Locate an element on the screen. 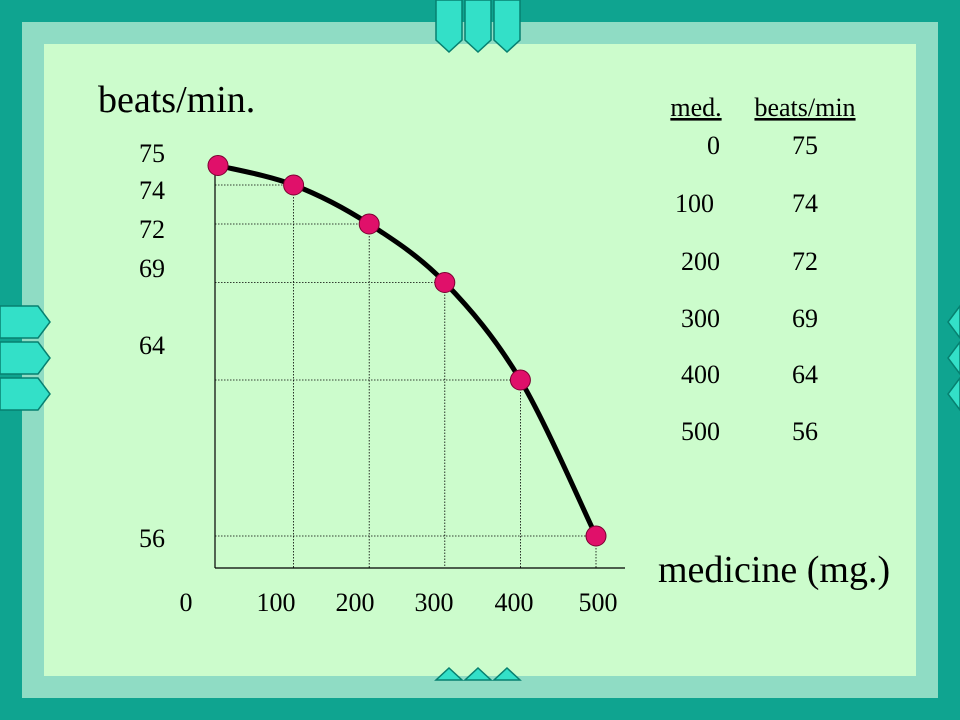 This screenshot has width=960, height=720. y-axis-title: beats/min. is located at coordinates (176, 100).